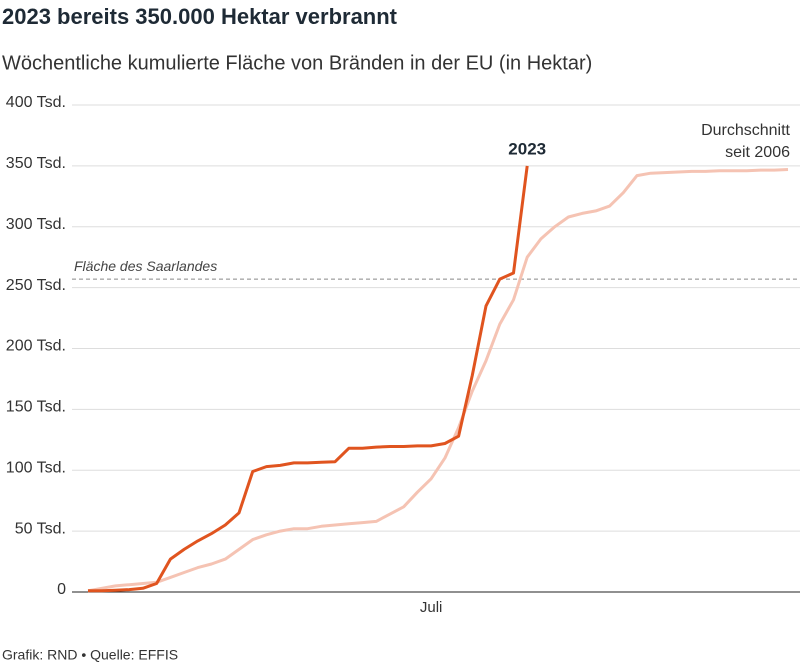  I want to click on y-tick-label: 350 Tsd., so click(36, 163).